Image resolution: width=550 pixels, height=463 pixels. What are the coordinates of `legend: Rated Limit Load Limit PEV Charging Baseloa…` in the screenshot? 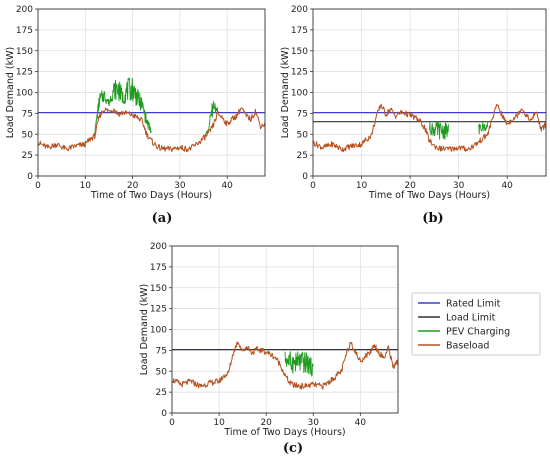 It's located at (476, 324).